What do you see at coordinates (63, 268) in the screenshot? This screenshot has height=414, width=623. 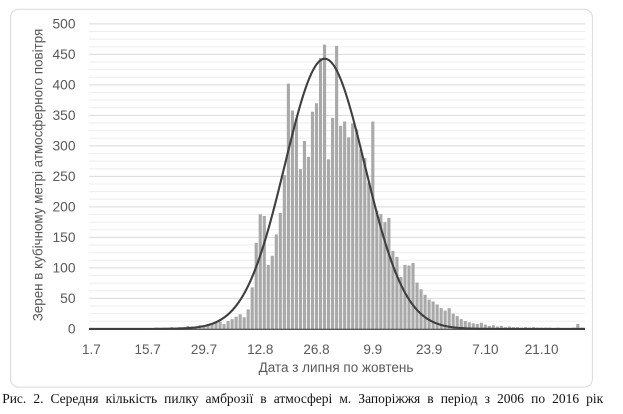 I see `svg-text: 100` at bounding box center [63, 268].